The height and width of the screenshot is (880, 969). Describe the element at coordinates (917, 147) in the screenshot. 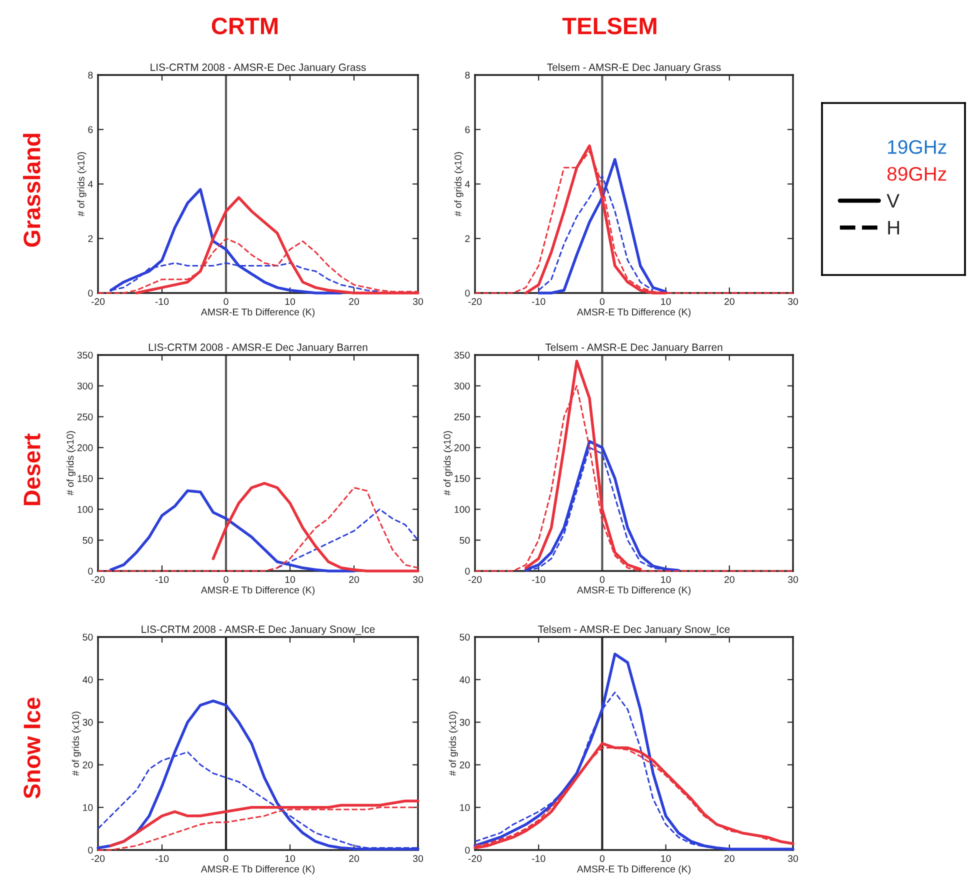

I see `legend-label: 19GHz` at that location.